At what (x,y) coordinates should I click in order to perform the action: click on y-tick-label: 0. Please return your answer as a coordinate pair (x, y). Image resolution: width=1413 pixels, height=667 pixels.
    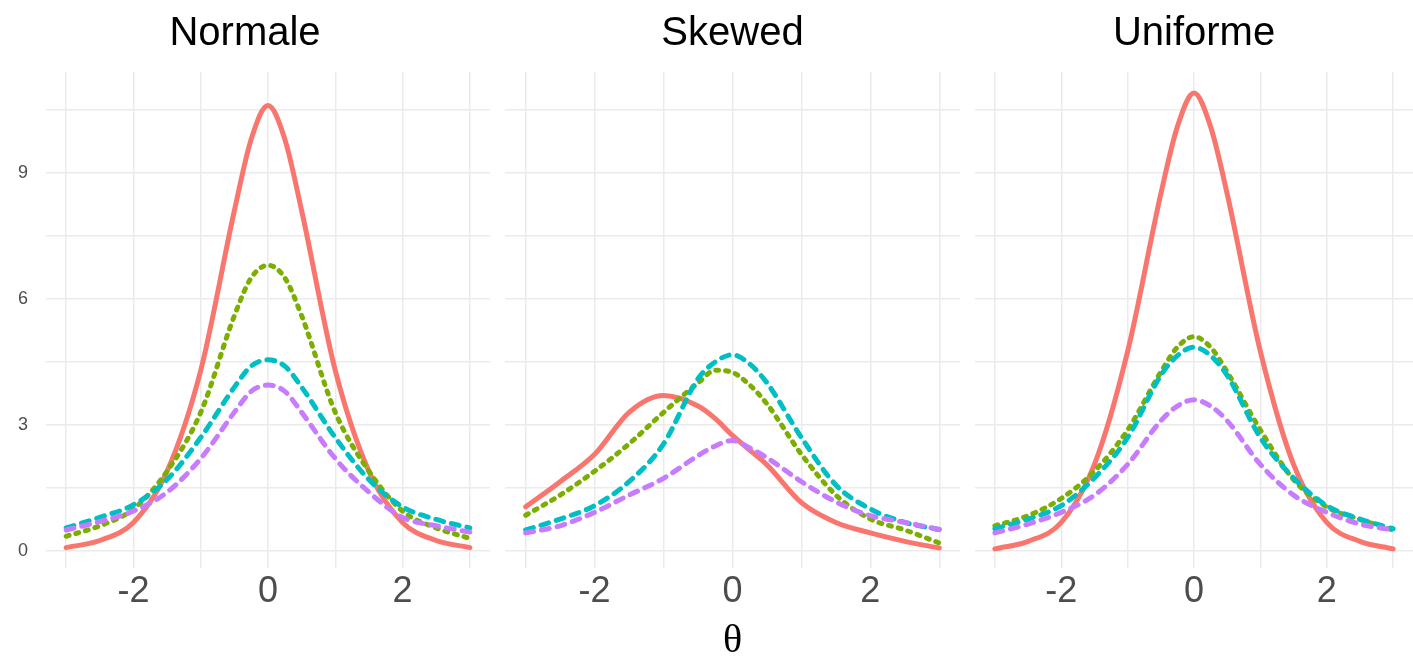
    Looking at the image, I should click on (23, 549).